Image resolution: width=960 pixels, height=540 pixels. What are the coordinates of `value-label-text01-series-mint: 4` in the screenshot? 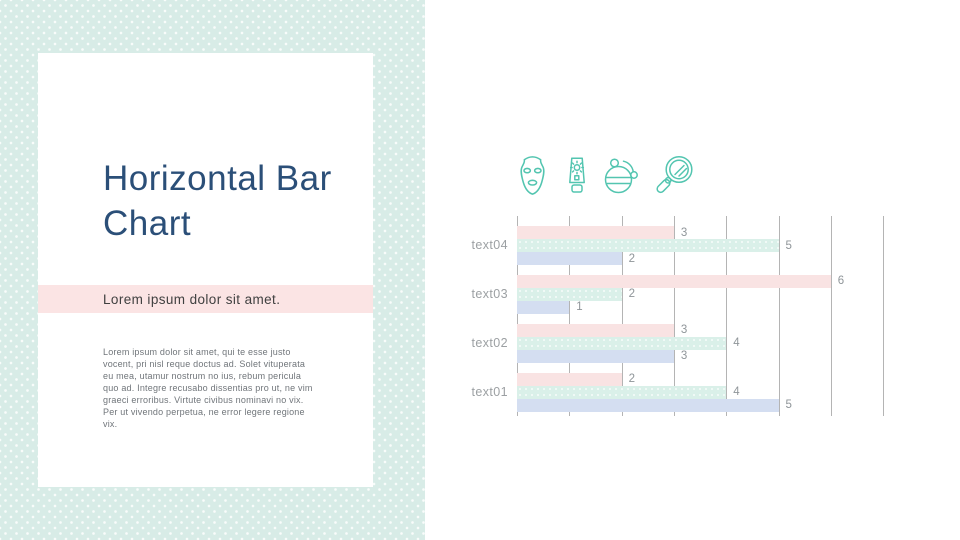 It's located at (736, 392).